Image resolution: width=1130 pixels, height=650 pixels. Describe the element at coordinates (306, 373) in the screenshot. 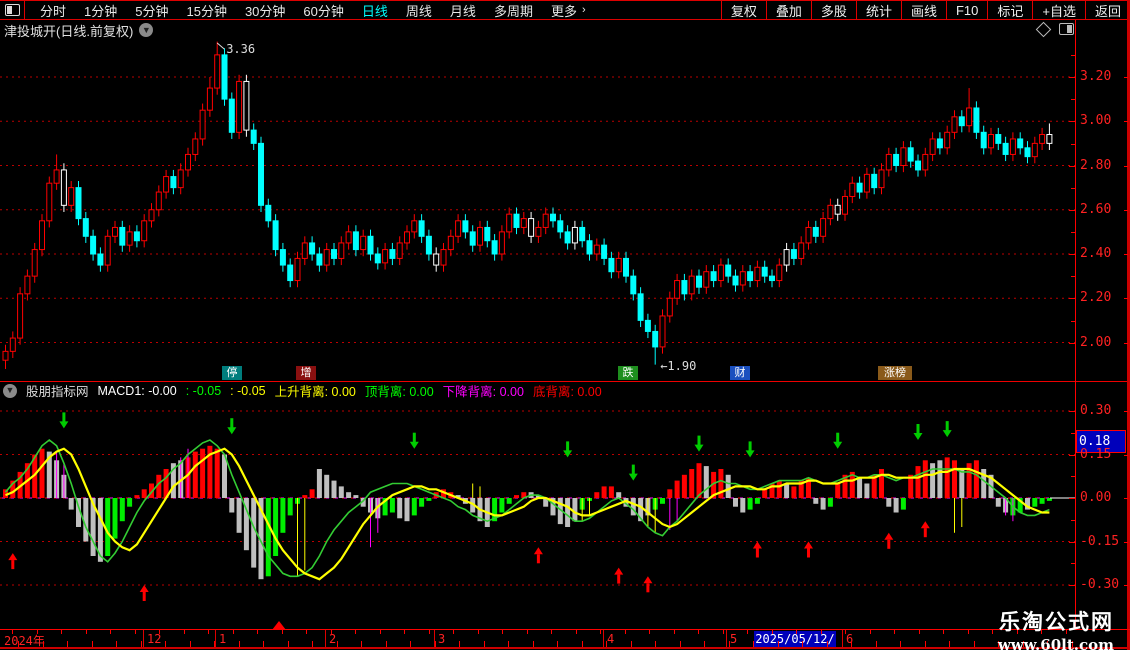

I see `chart-tag-增: 增` at that location.